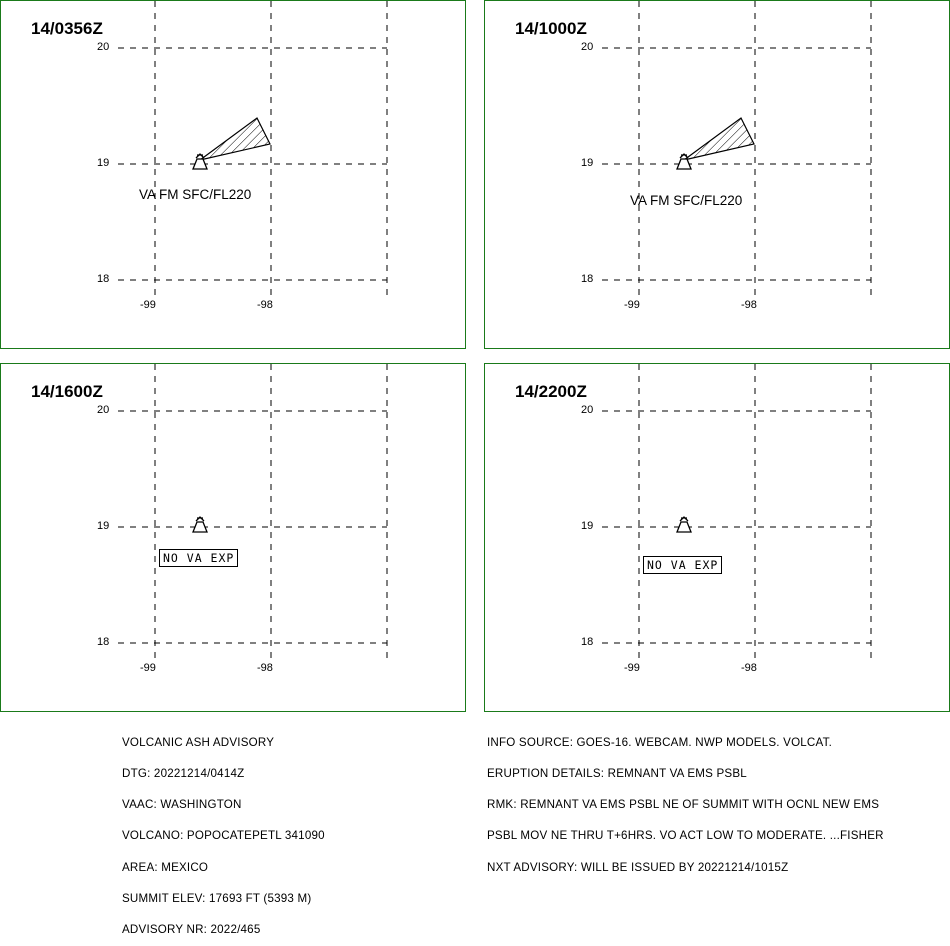 The width and height of the screenshot is (950, 946). What do you see at coordinates (198, 742) in the screenshot?
I see `advisory-title: VOLCANIC ASH ADVISORY` at bounding box center [198, 742].